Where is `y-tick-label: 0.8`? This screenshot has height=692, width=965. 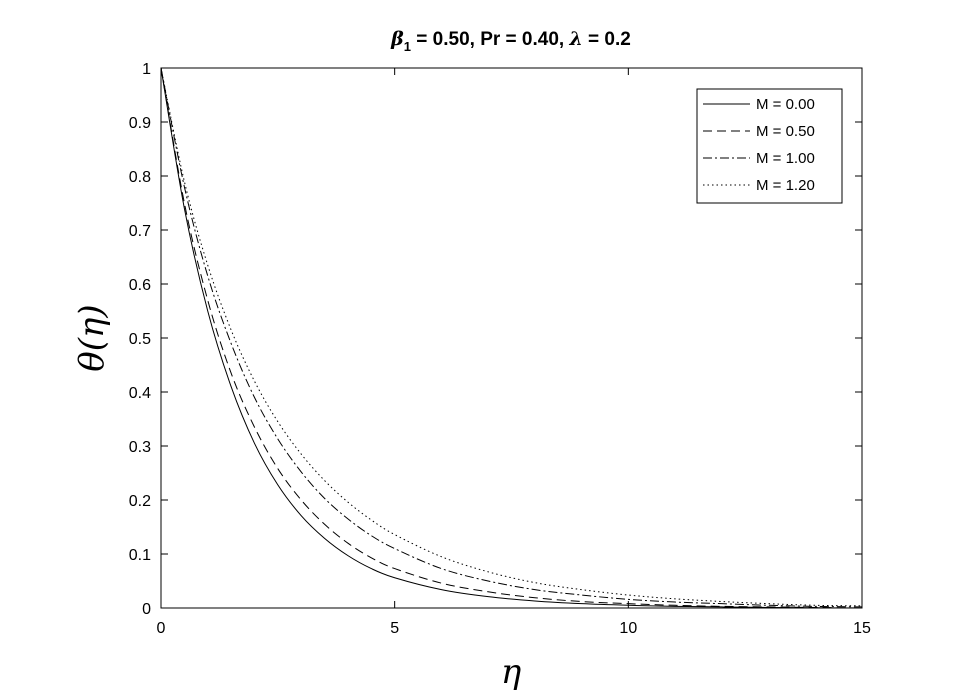
y-tick-label: 0.8 is located at coordinates (140, 177).